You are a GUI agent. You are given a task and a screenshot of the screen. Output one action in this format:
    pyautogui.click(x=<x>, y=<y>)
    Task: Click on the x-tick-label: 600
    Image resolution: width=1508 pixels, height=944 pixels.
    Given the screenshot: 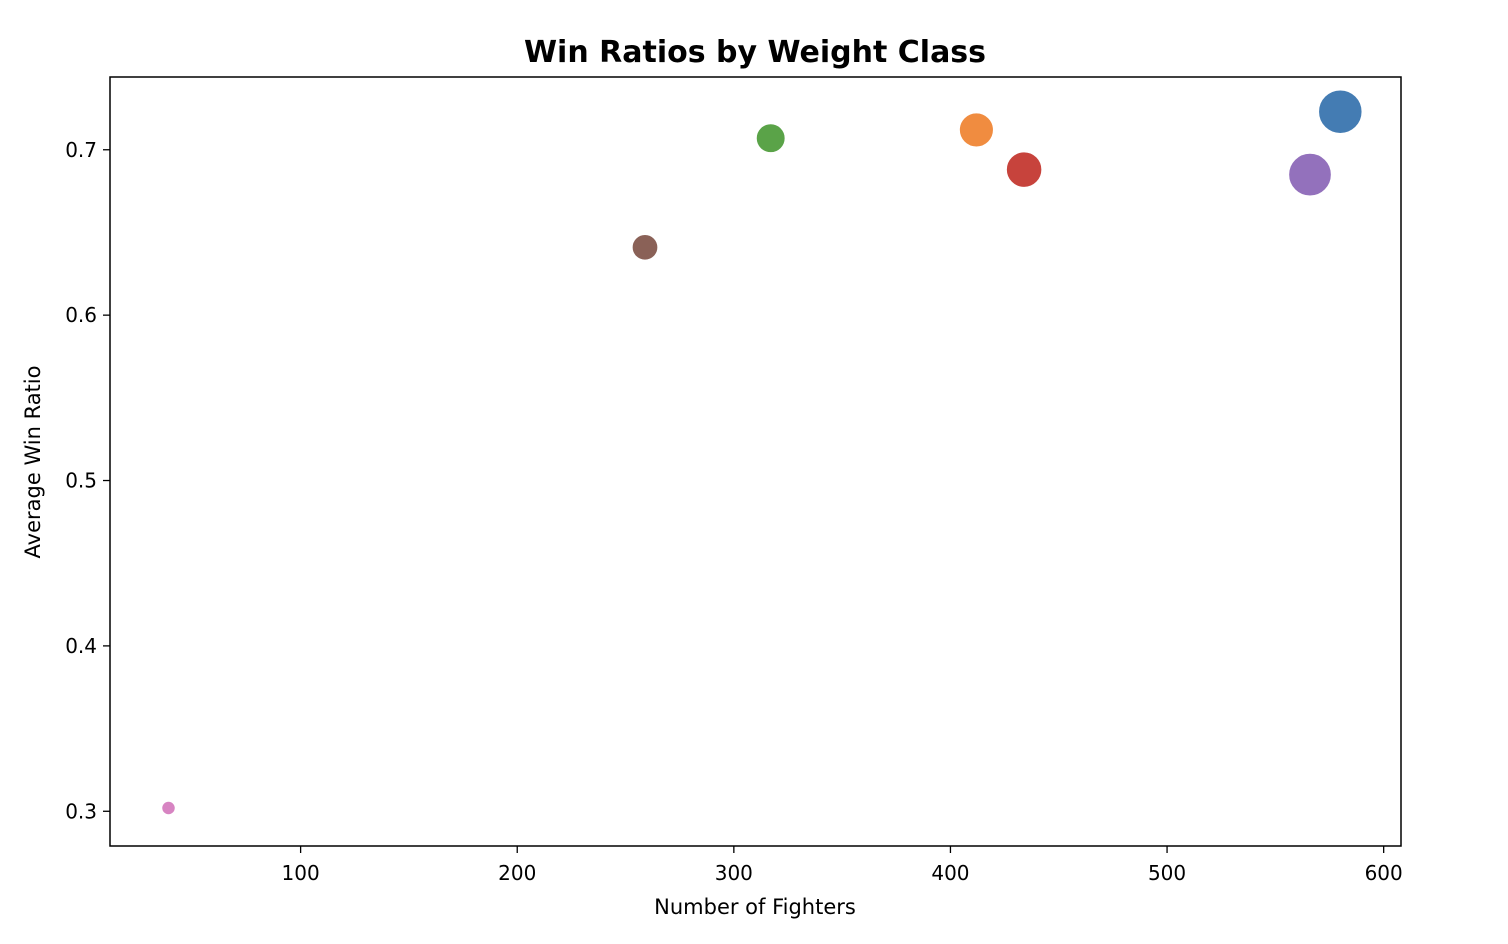 What is the action you would take?
    pyautogui.click(x=1384, y=873)
    